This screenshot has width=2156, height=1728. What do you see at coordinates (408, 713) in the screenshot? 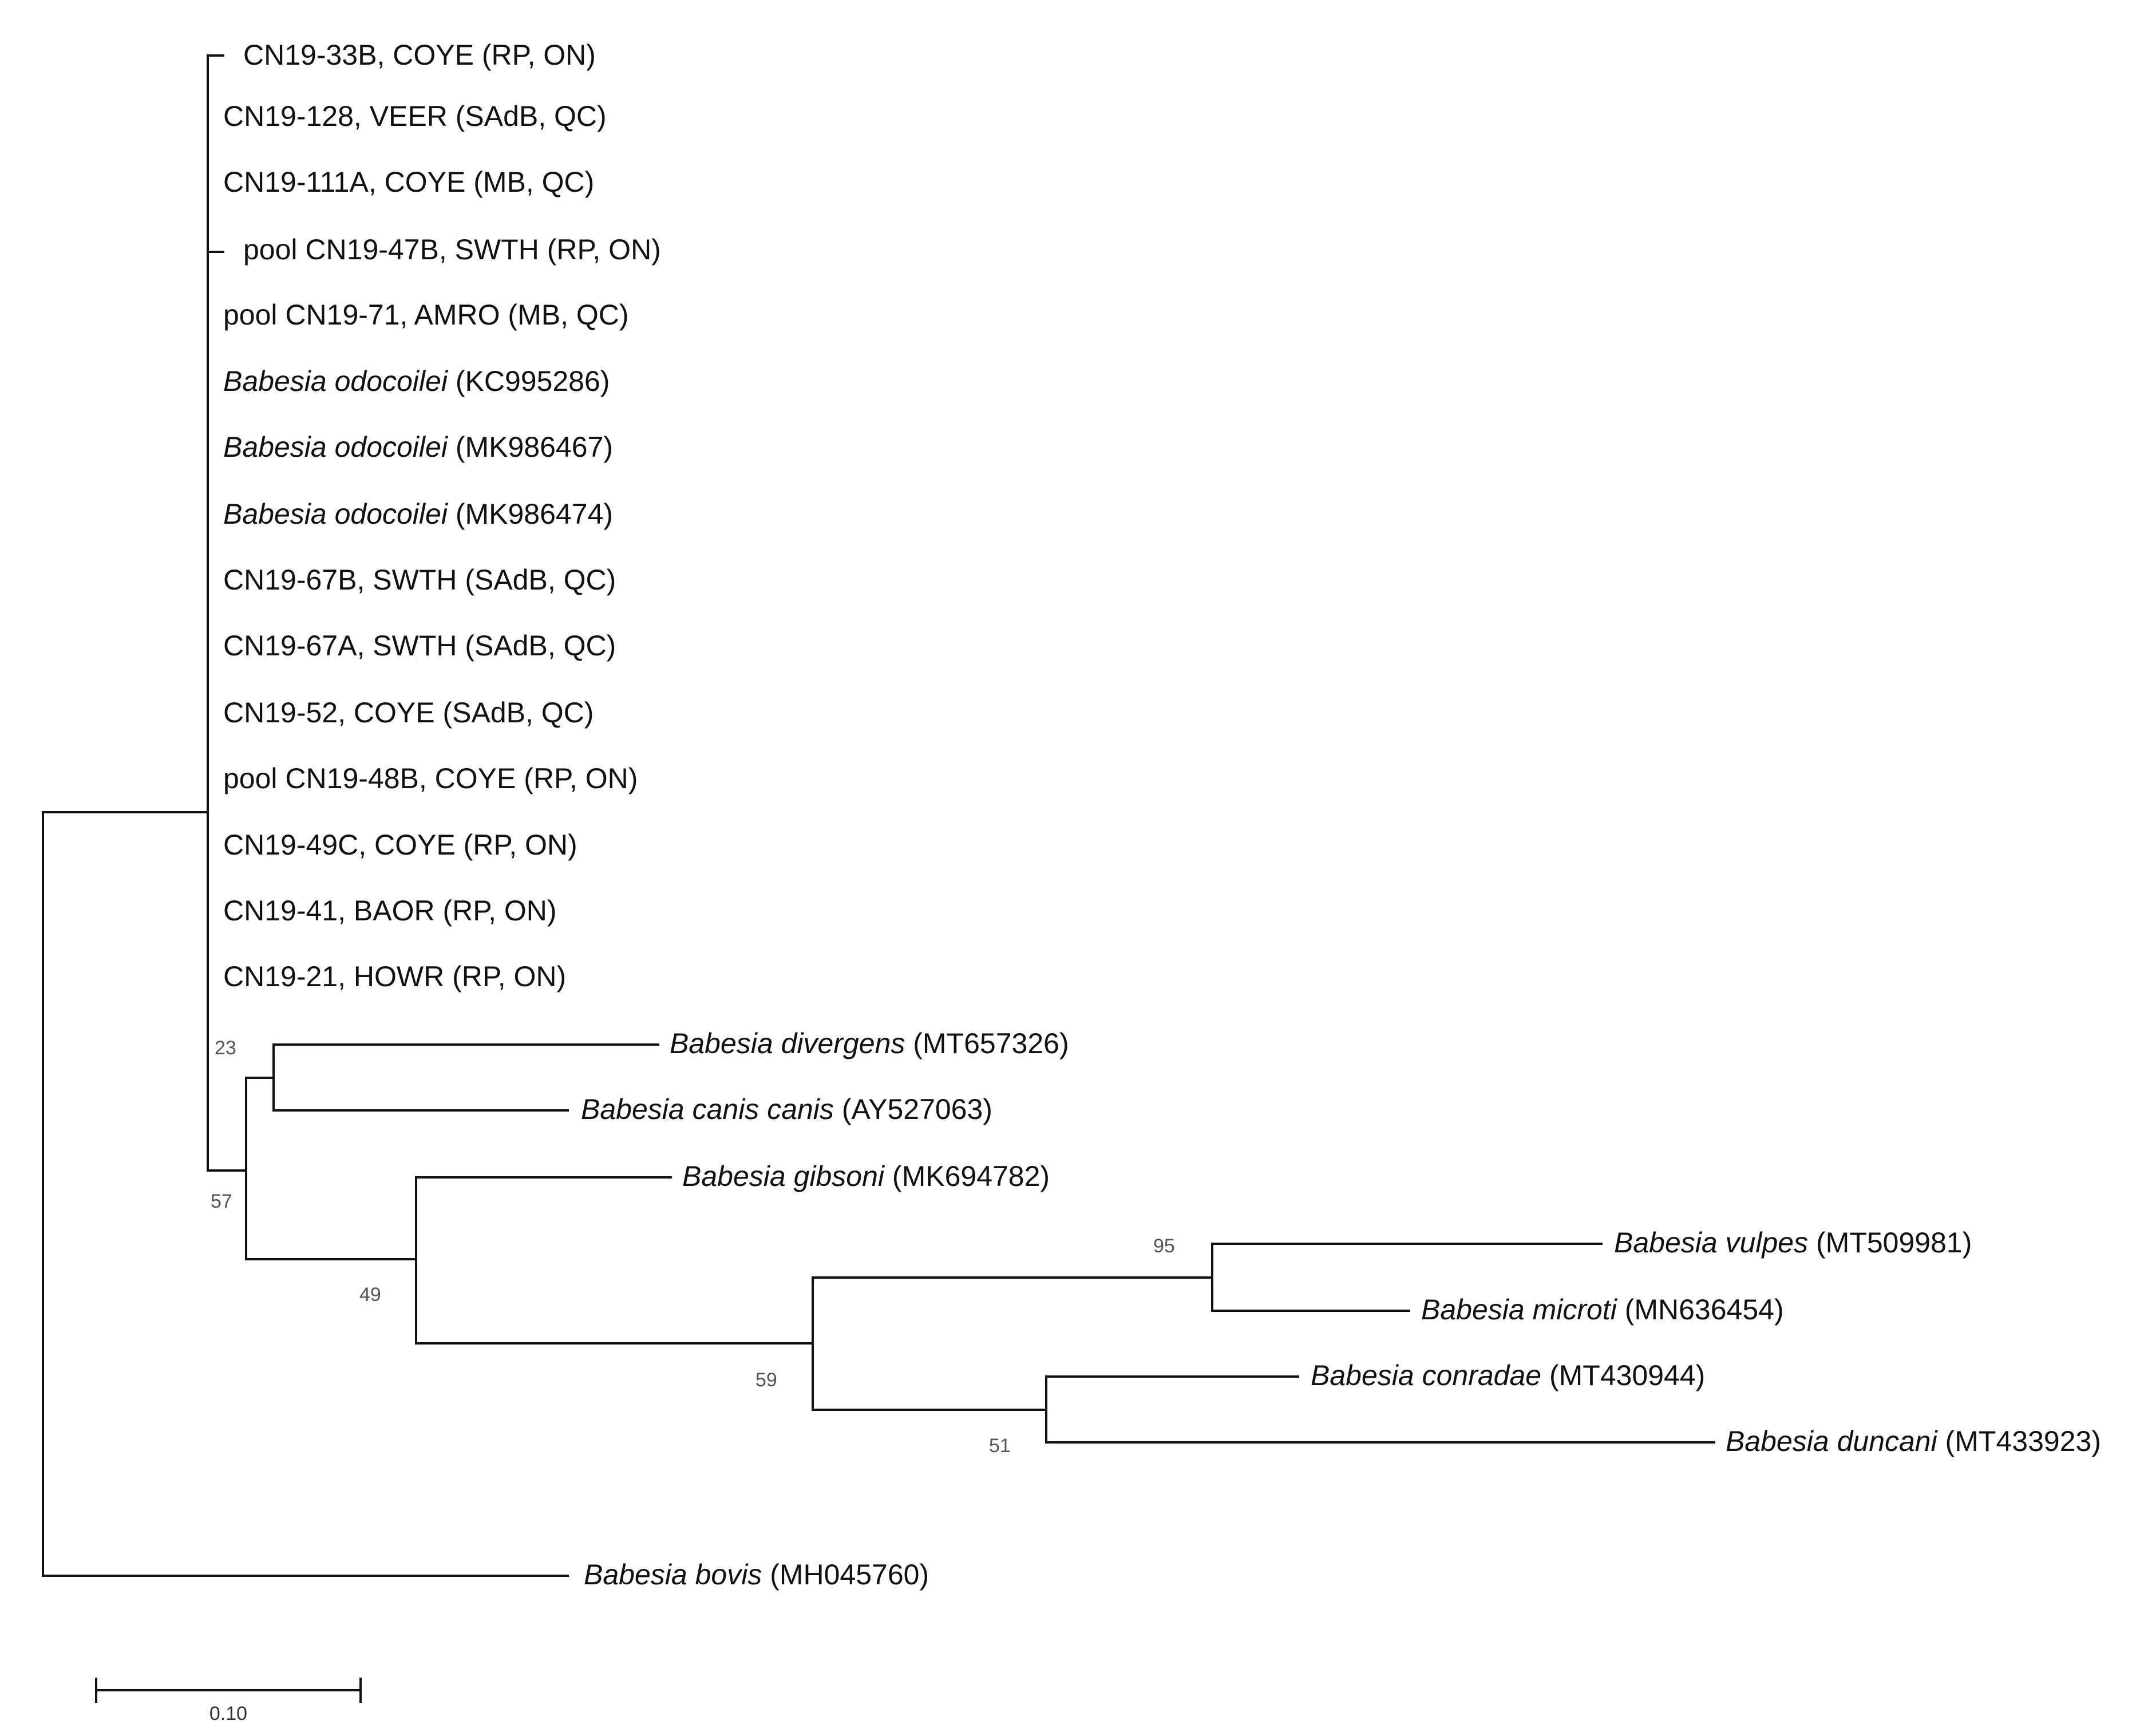
I see `leaf-label-cn19-52: CN19-52, COYE (SAdB, QC)` at bounding box center [408, 713].